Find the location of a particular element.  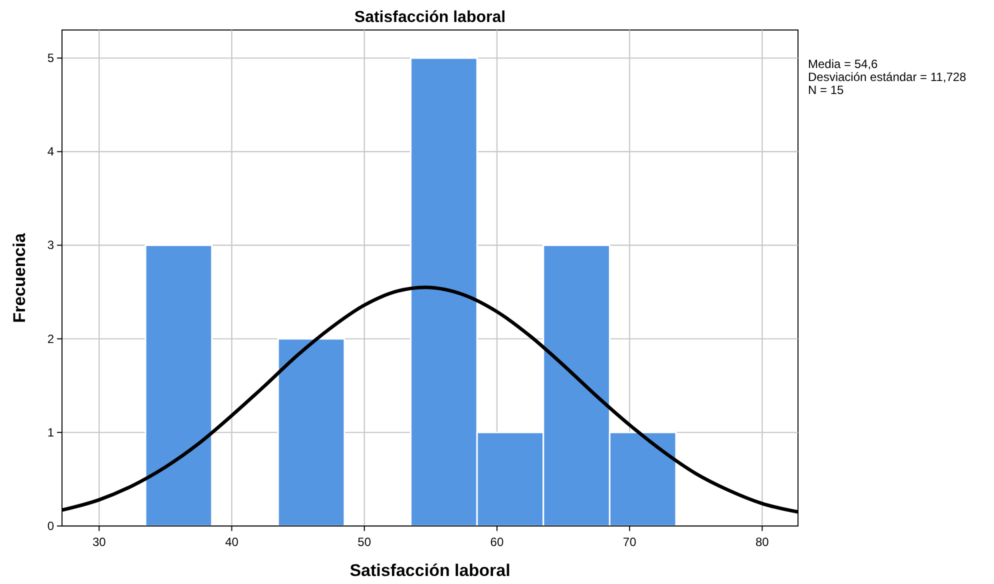

text: Desviación estándar = 11,728 is located at coordinates (887, 77).